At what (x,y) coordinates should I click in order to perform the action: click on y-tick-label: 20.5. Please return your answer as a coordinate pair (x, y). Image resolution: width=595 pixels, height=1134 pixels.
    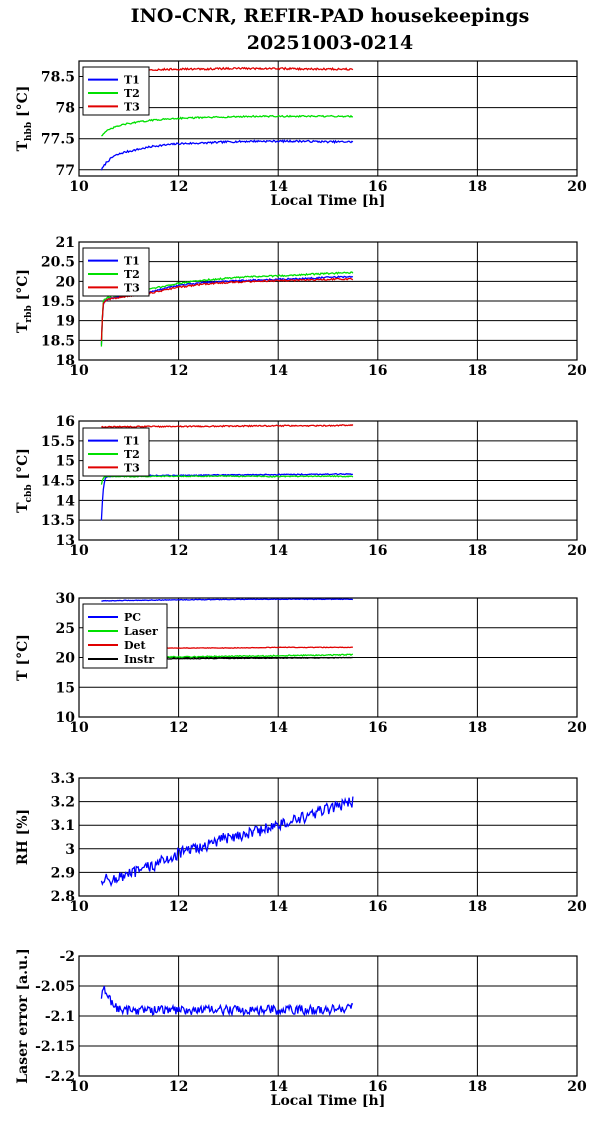
    Looking at the image, I should click on (58, 263).